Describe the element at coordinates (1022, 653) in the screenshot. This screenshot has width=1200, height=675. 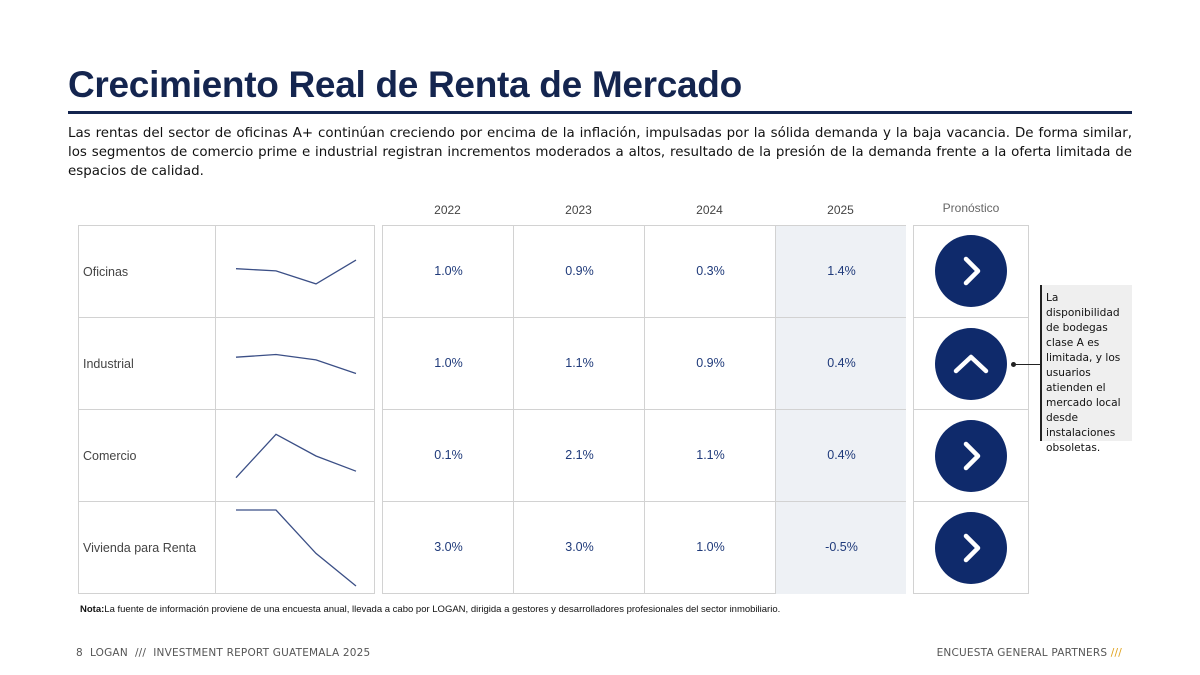
I see `footer-right-text: ENCUESTA GENERAL PARTNERS` at that location.